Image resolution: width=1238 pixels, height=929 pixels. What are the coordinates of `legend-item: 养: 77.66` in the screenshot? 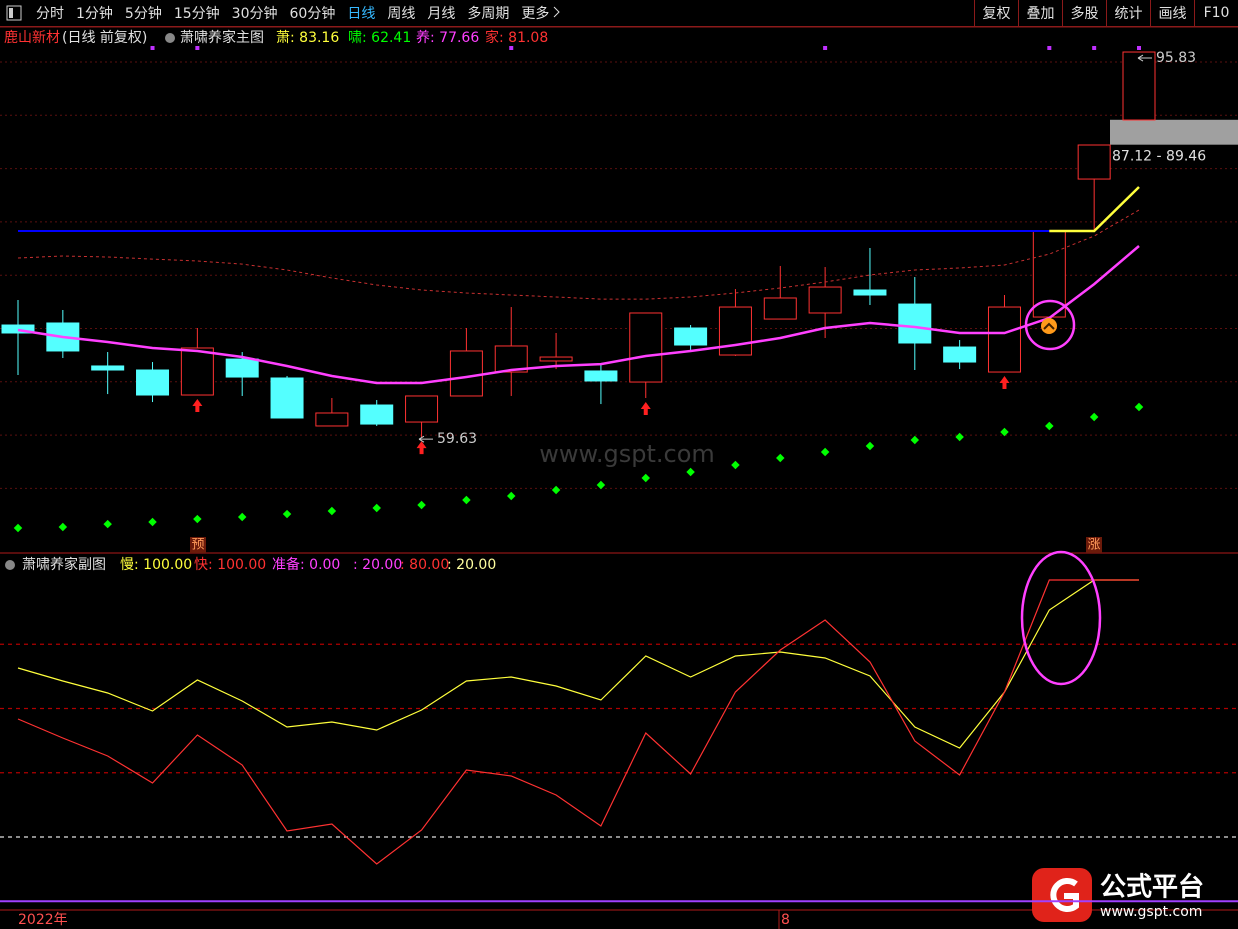 It's located at (447, 38).